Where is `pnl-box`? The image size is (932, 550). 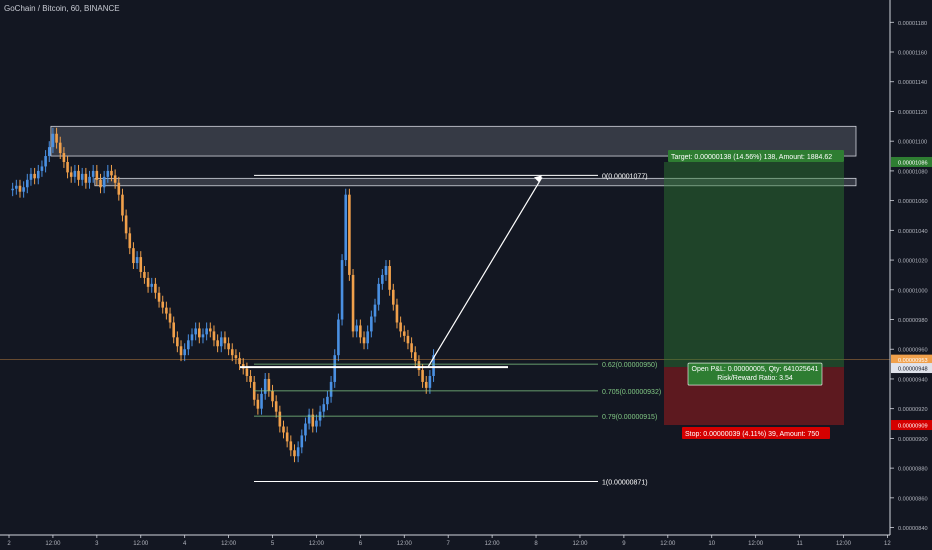 pnl-box is located at coordinates (755, 374).